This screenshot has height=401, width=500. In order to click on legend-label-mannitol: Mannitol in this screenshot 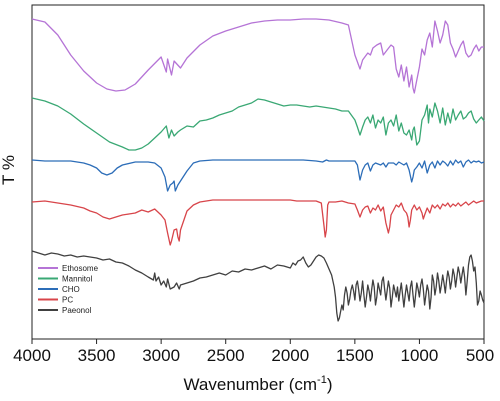, I will do `click(77, 279)`.